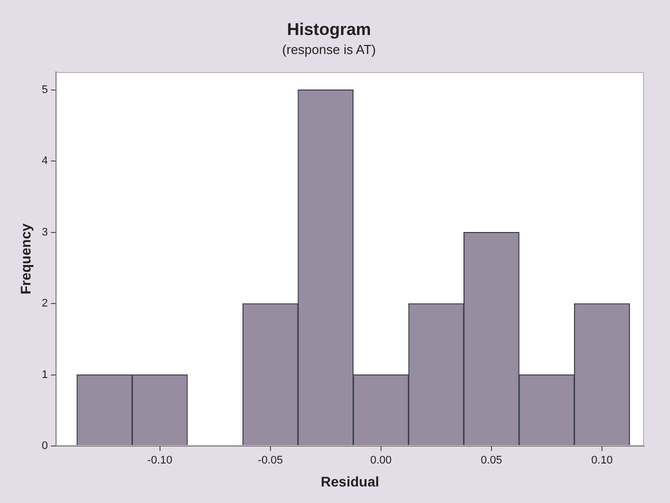 The image size is (670, 503). What do you see at coordinates (329, 49) in the screenshot?
I see `chart-subtitle: (response is AT)` at bounding box center [329, 49].